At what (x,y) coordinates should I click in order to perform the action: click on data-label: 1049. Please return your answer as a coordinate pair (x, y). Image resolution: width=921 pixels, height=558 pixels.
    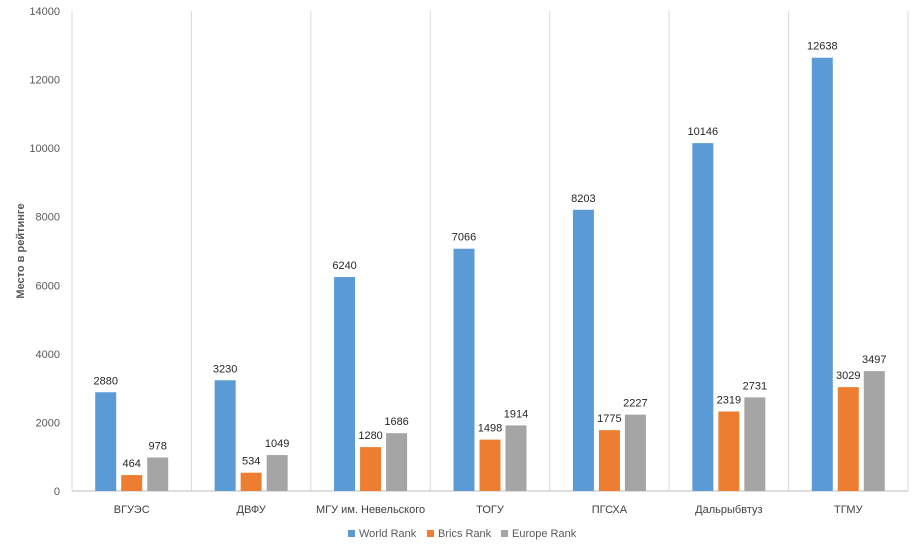
    Looking at the image, I should click on (277, 444).